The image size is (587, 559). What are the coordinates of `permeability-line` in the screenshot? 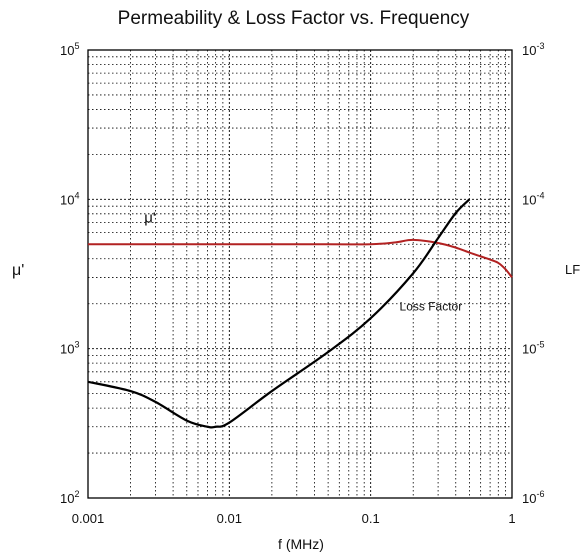 It's located at (300, 258).